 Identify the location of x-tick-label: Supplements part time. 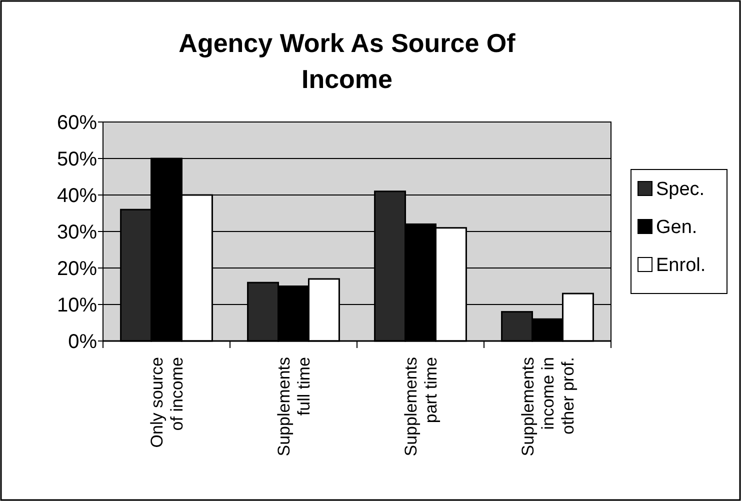
(421, 406).